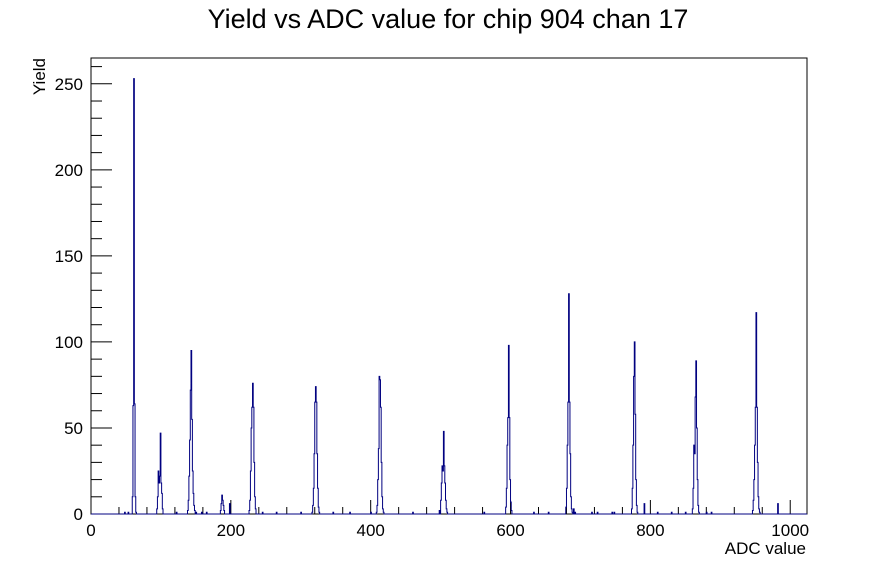 This screenshot has height=572, width=896. Describe the element at coordinates (790, 530) in the screenshot. I see `x-tick-label: 1000` at that location.